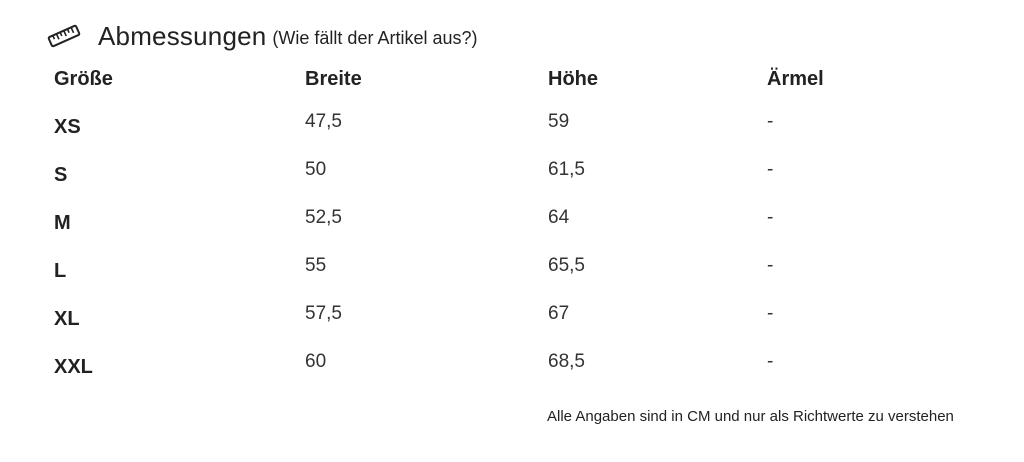  I want to click on width-value: 47,5, so click(323, 121).